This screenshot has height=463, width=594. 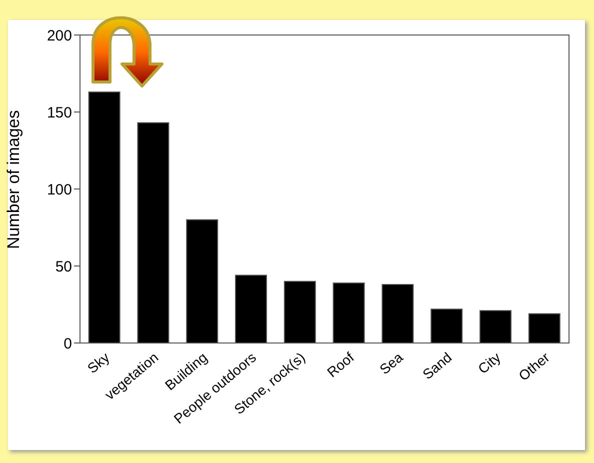 What do you see at coordinates (14, 179) in the screenshot?
I see `y-axis-title: Number of images` at bounding box center [14, 179].